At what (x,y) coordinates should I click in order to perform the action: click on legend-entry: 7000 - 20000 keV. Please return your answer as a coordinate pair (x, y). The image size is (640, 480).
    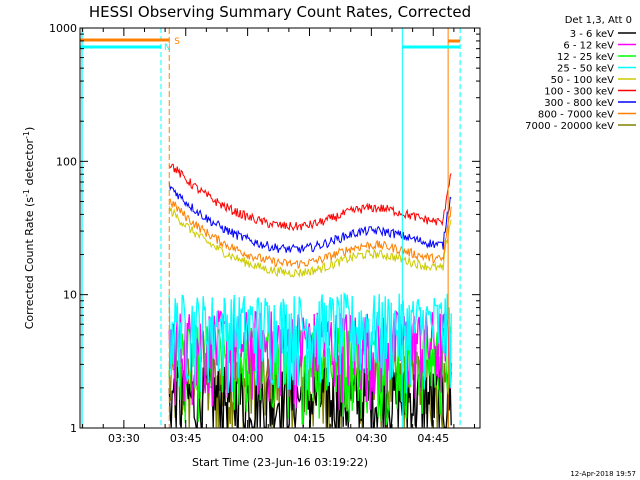
    Looking at the image, I should click on (569, 126).